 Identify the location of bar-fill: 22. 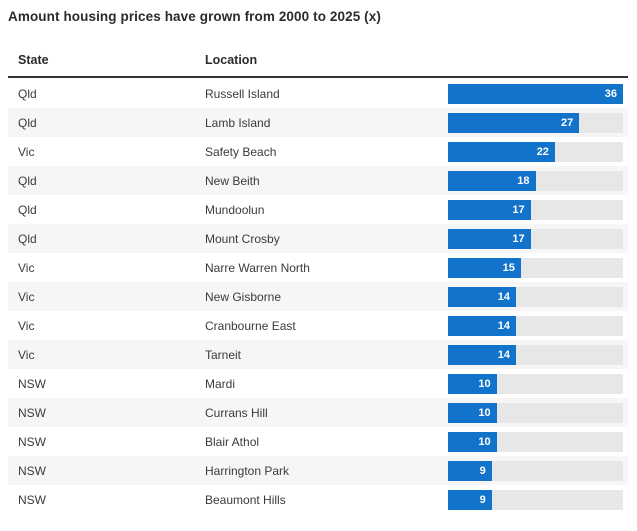
(501, 151).